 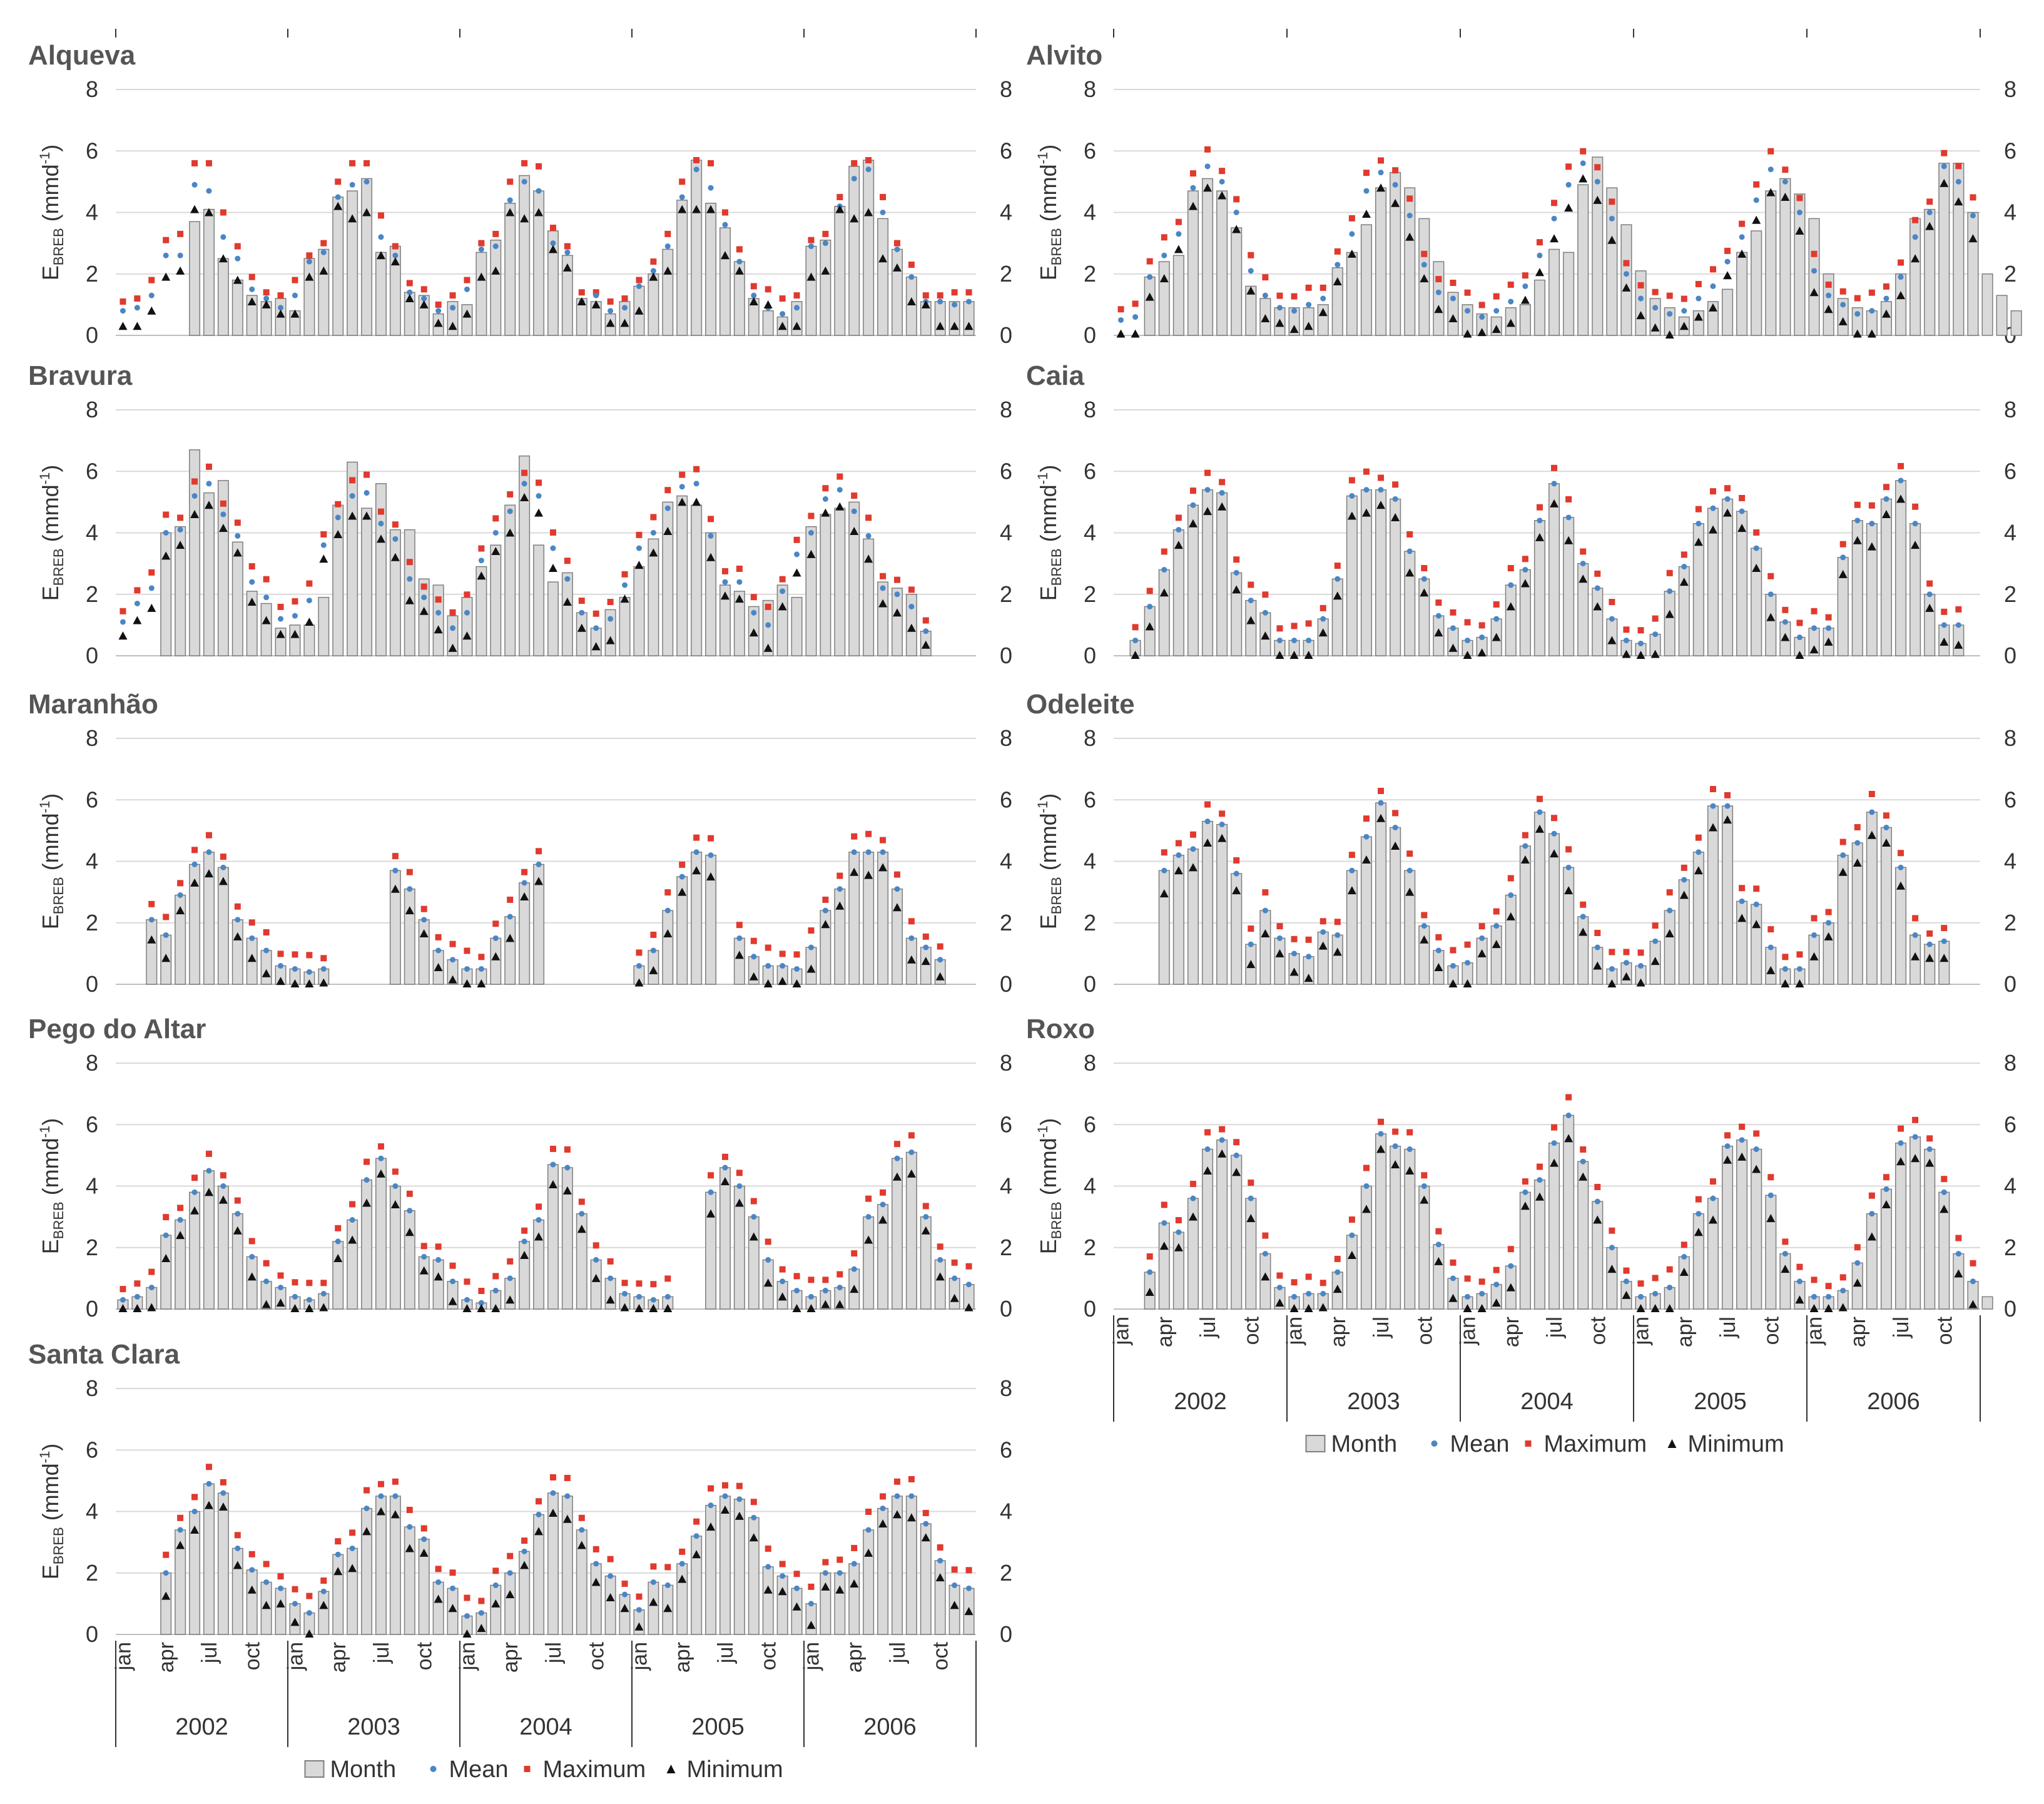 What do you see at coordinates (1006, 594) in the screenshot?
I see `y-tick-right: 2` at bounding box center [1006, 594].